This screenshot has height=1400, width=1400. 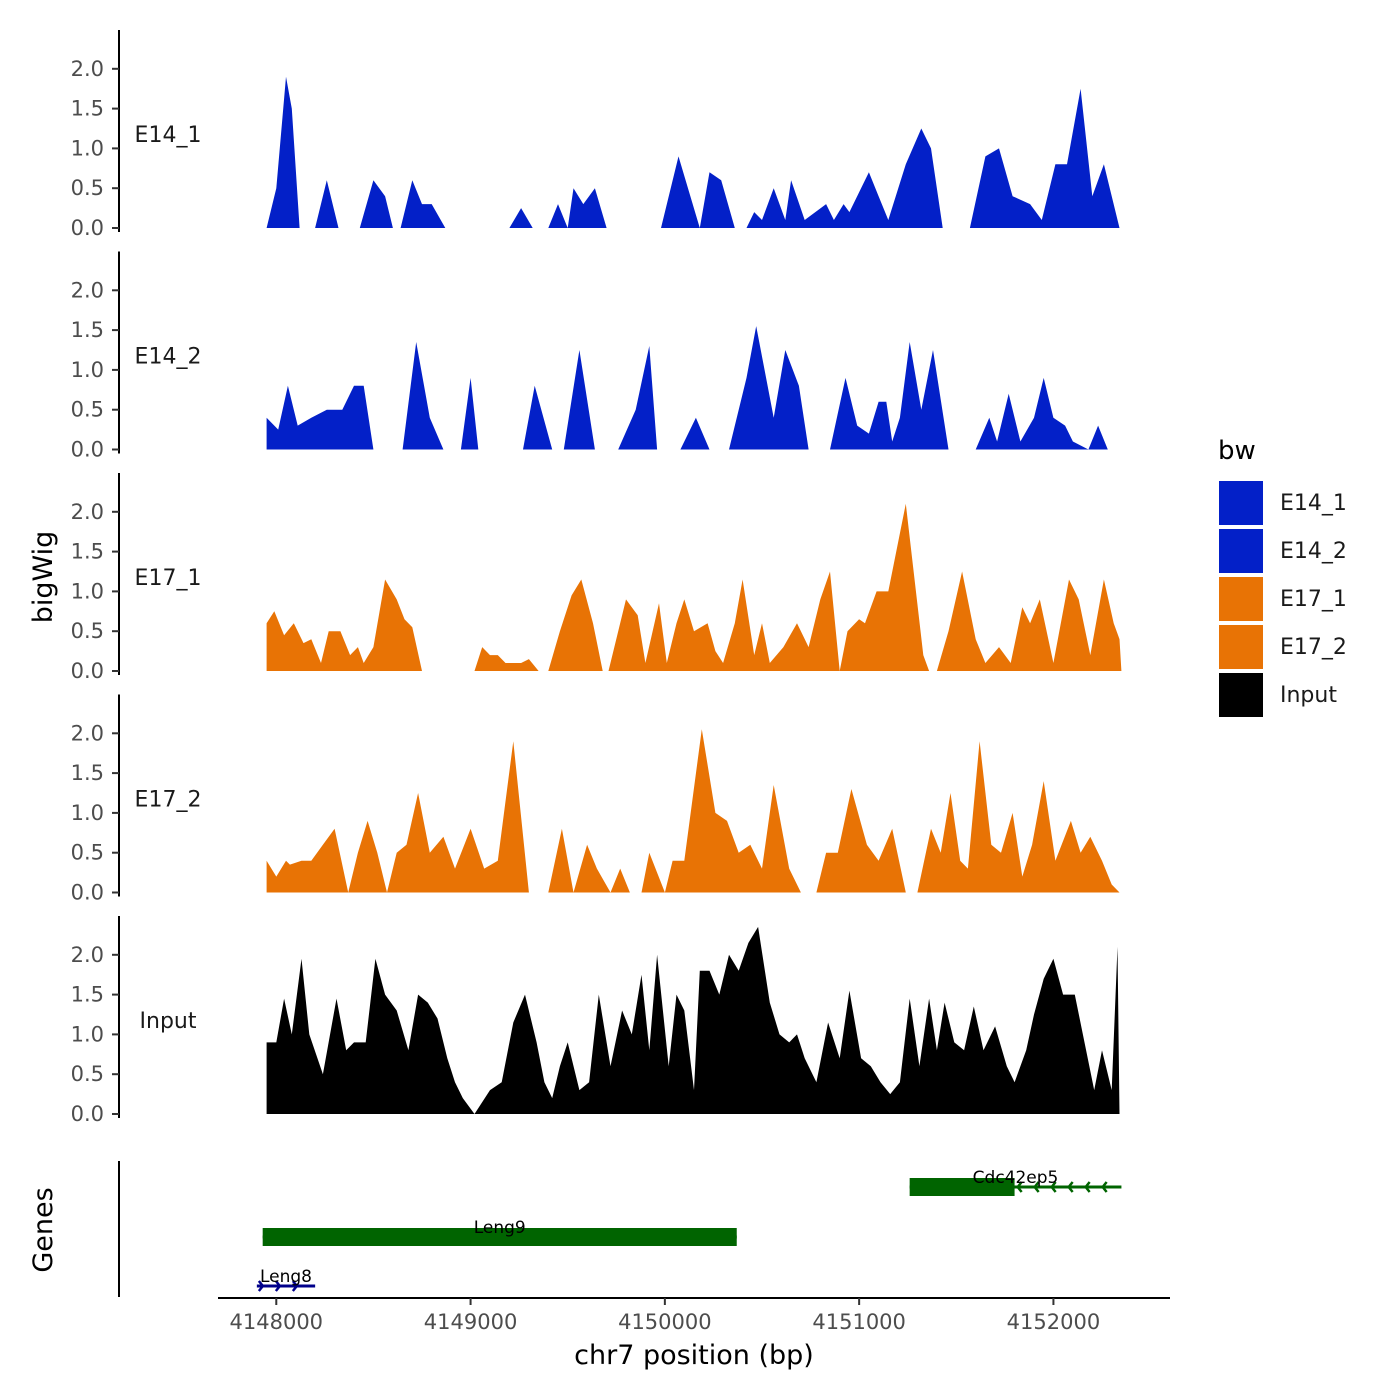 I want to click on legend-label: Input, so click(x=1308, y=695).